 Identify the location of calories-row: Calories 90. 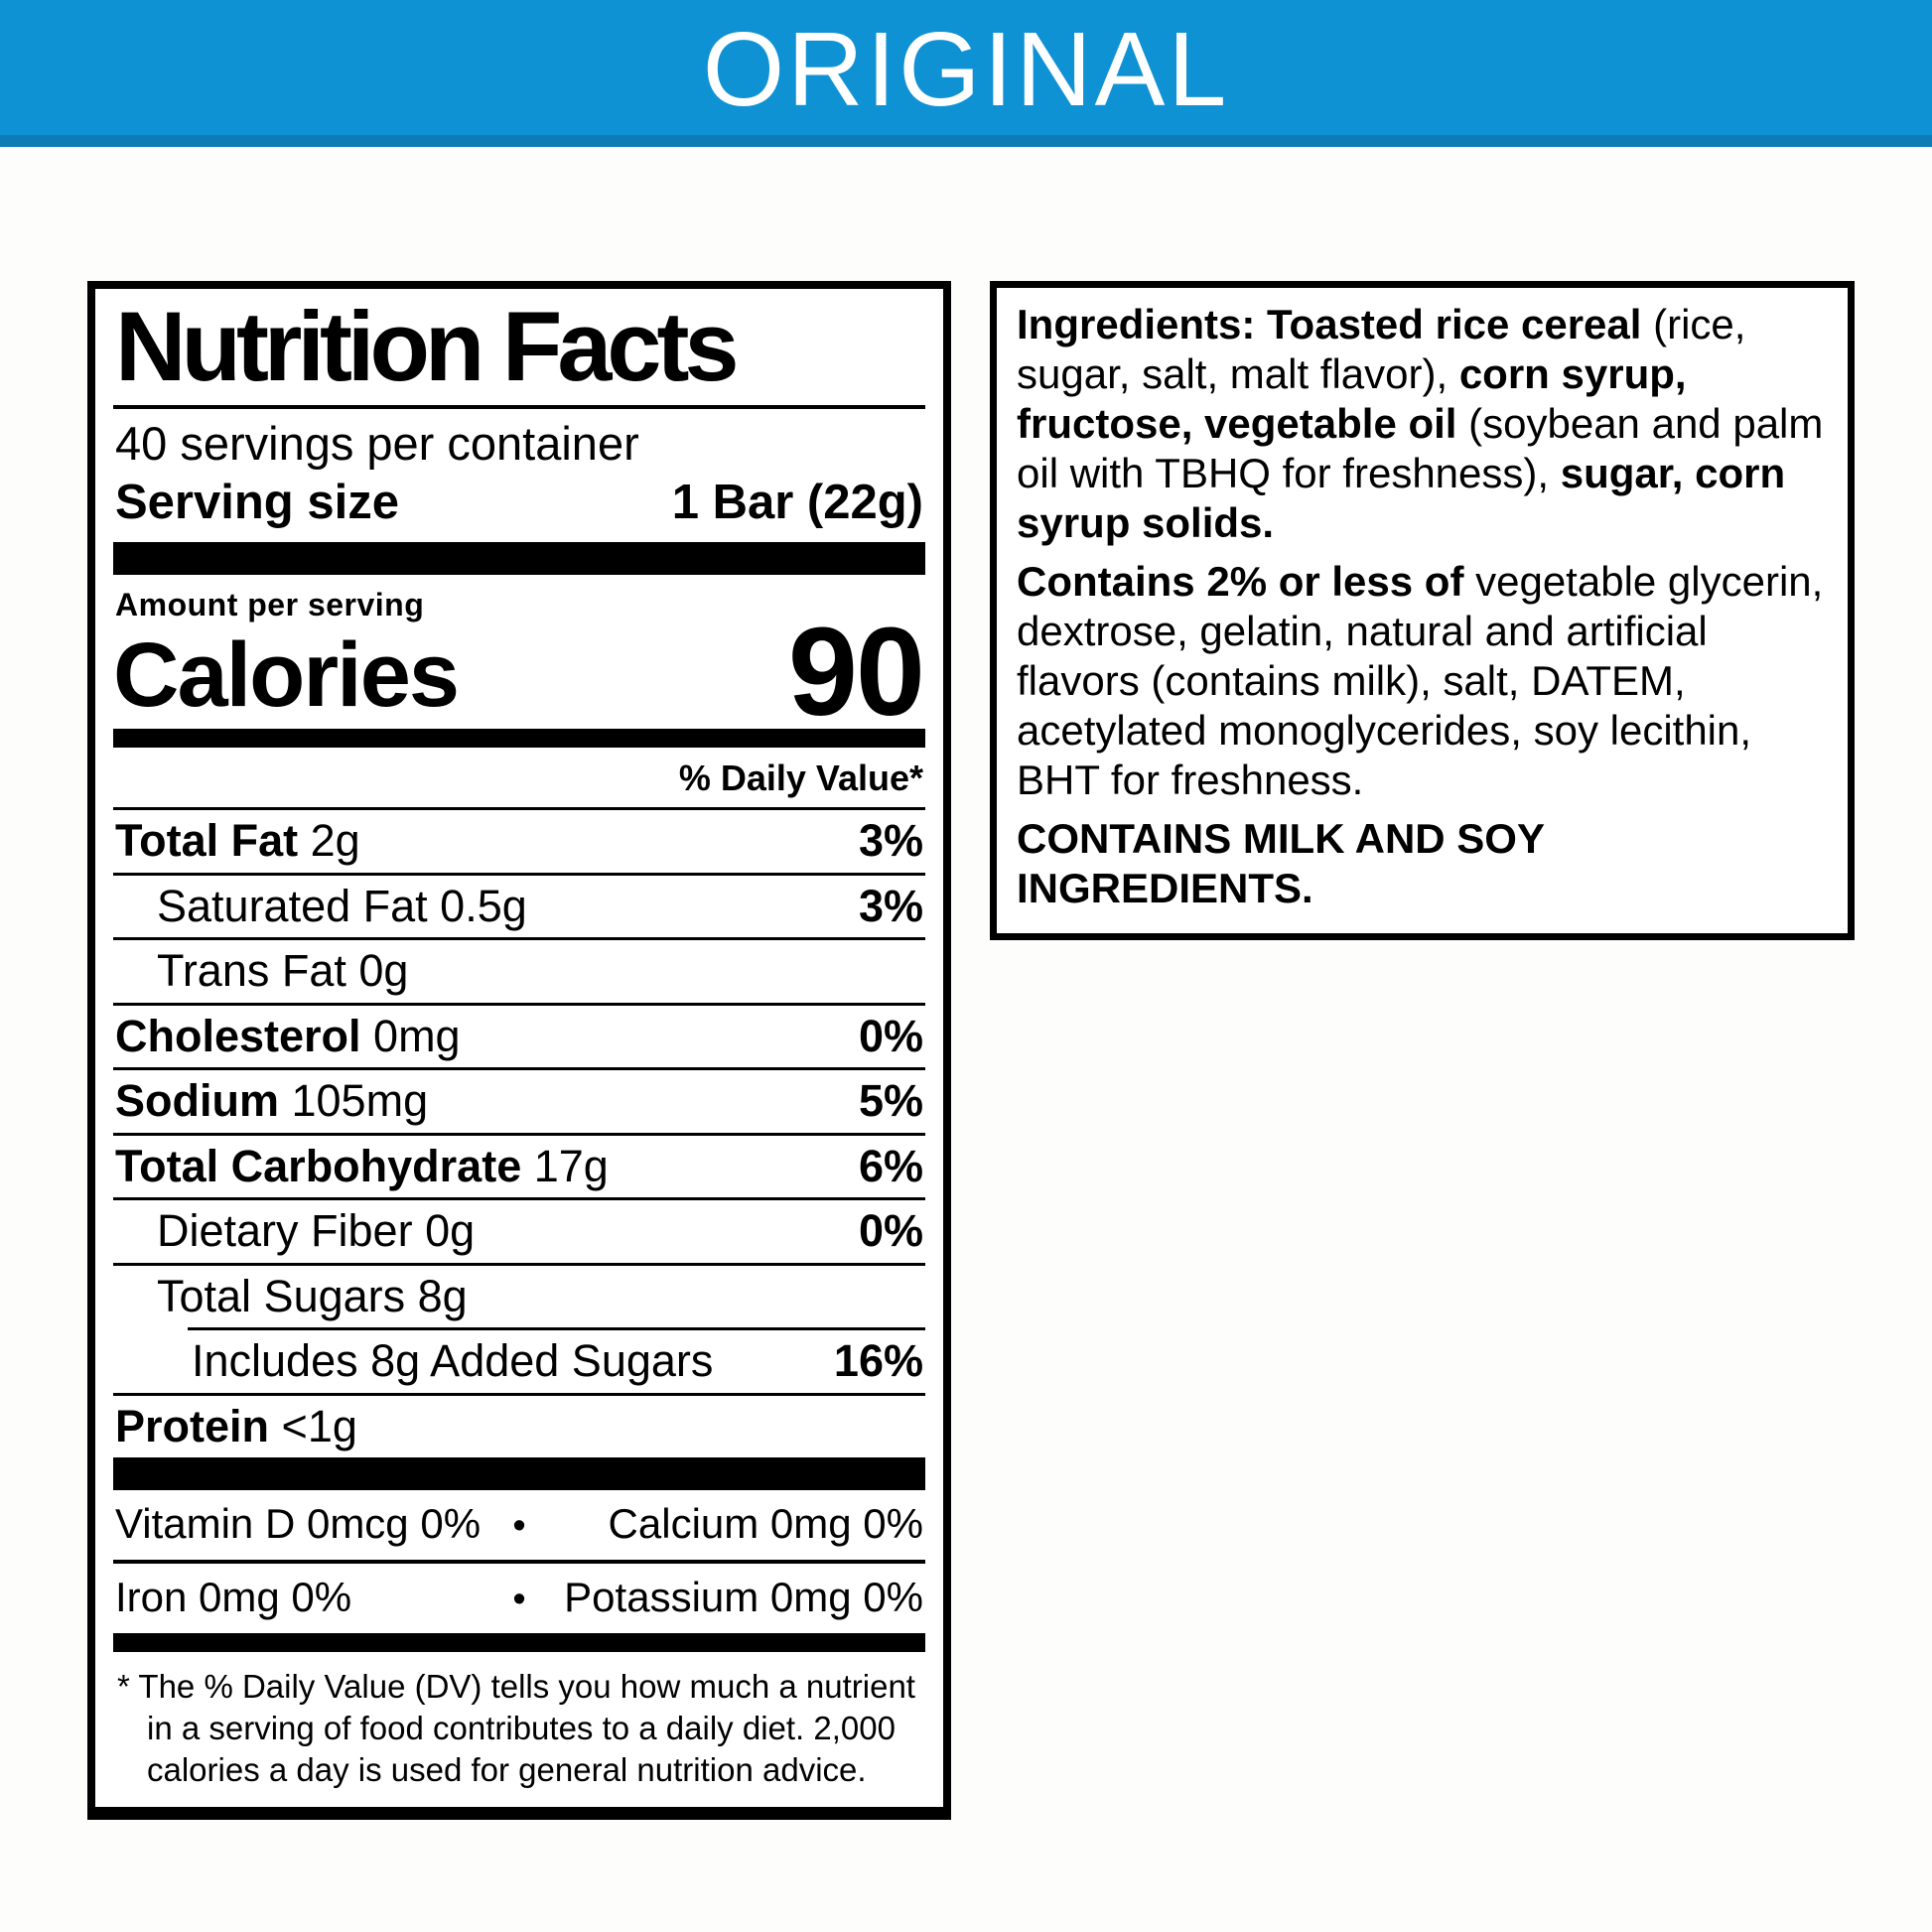
(519, 672).